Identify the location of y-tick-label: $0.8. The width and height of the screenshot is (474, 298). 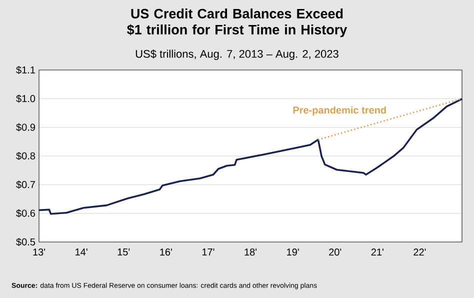
(26, 156).